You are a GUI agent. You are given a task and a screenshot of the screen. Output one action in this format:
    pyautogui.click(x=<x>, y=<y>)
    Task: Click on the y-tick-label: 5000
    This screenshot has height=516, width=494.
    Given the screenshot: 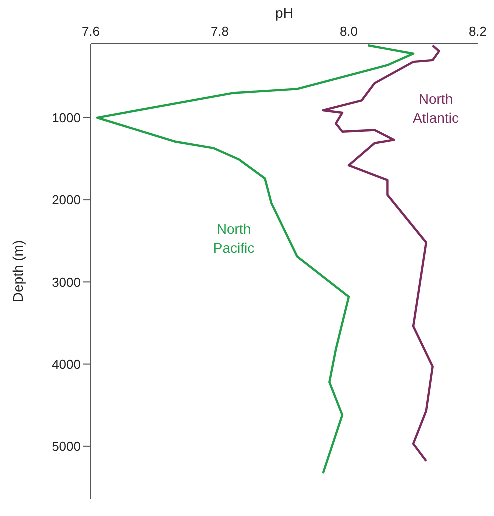 What is the action you would take?
    pyautogui.click(x=66, y=446)
    